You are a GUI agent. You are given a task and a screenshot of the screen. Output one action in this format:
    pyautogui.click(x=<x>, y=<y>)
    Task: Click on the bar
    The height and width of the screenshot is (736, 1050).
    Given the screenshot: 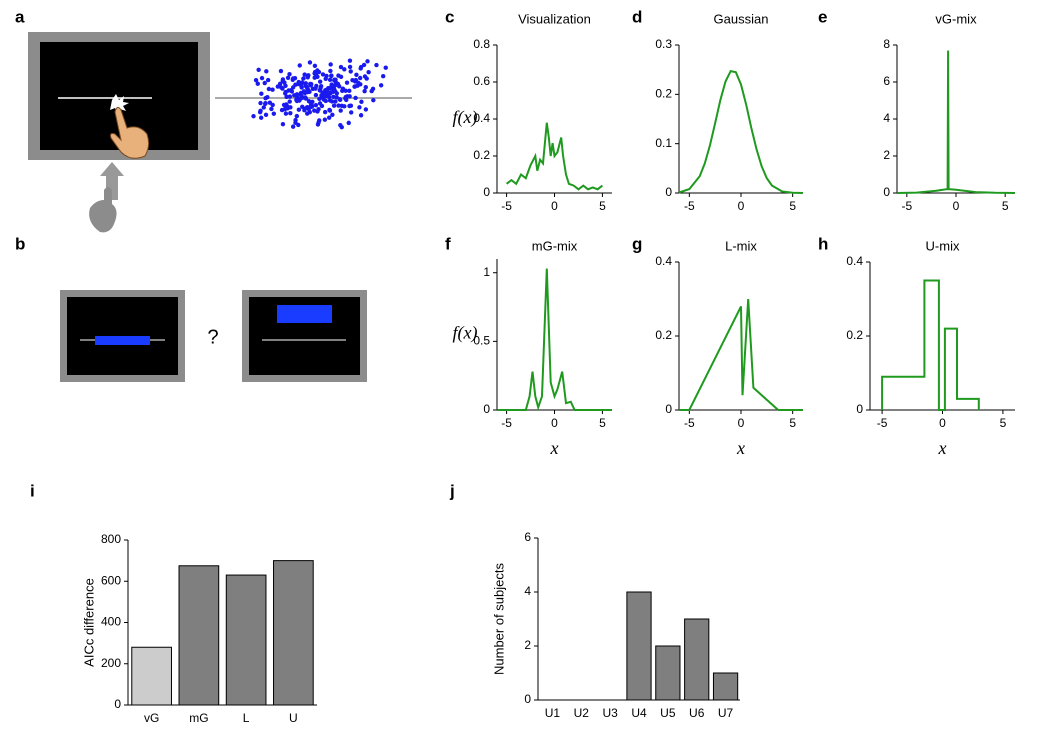 What is the action you would take?
    pyautogui.click(x=697, y=659)
    